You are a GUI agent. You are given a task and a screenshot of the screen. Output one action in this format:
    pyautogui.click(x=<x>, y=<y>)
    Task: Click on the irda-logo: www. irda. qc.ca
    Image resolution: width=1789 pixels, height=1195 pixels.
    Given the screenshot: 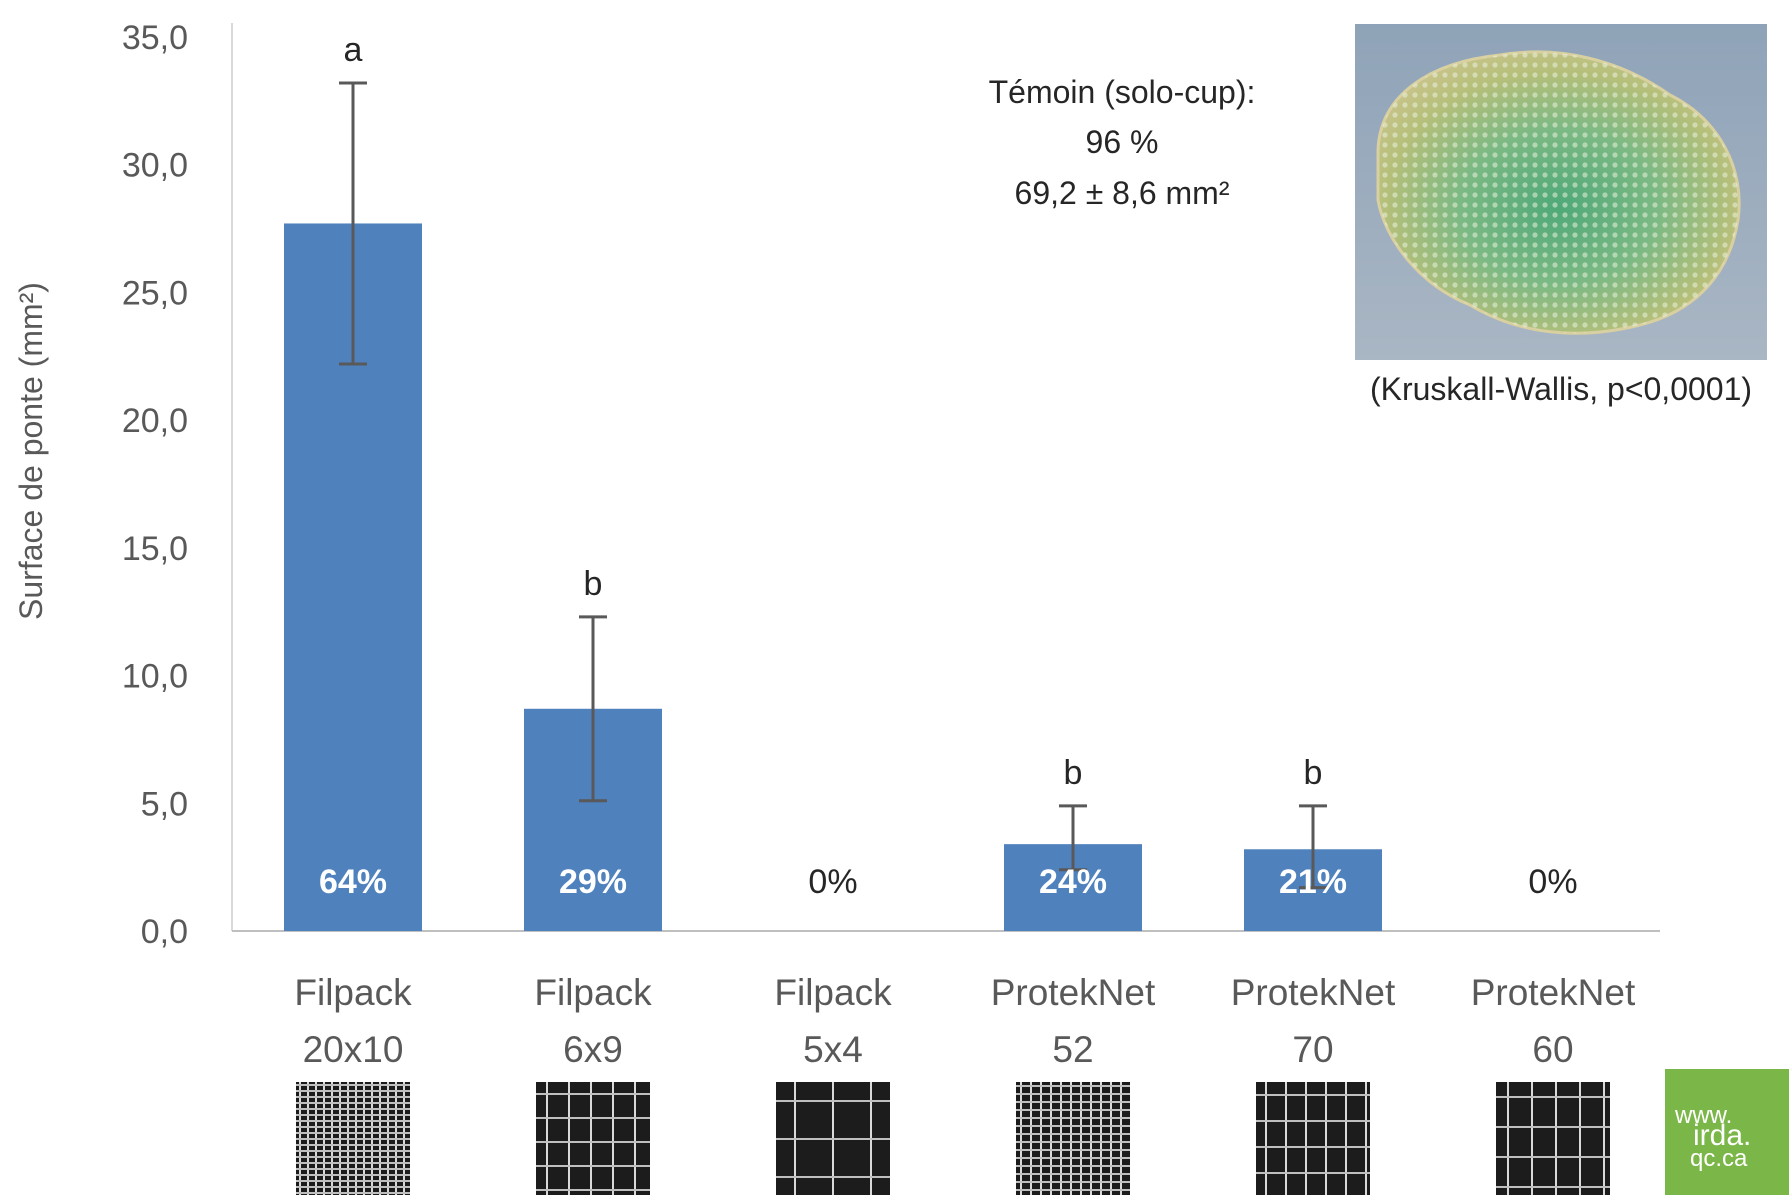 What is the action you would take?
    pyautogui.click(x=1727, y=1132)
    